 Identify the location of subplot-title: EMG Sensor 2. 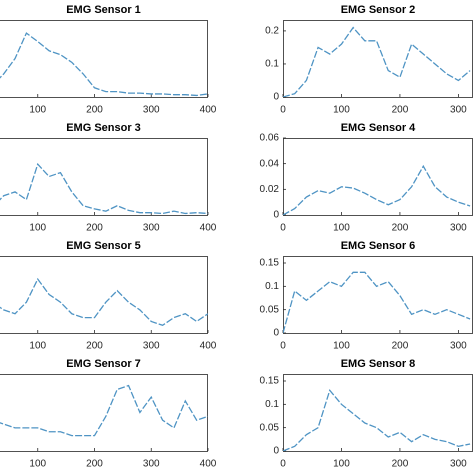
(378, 10).